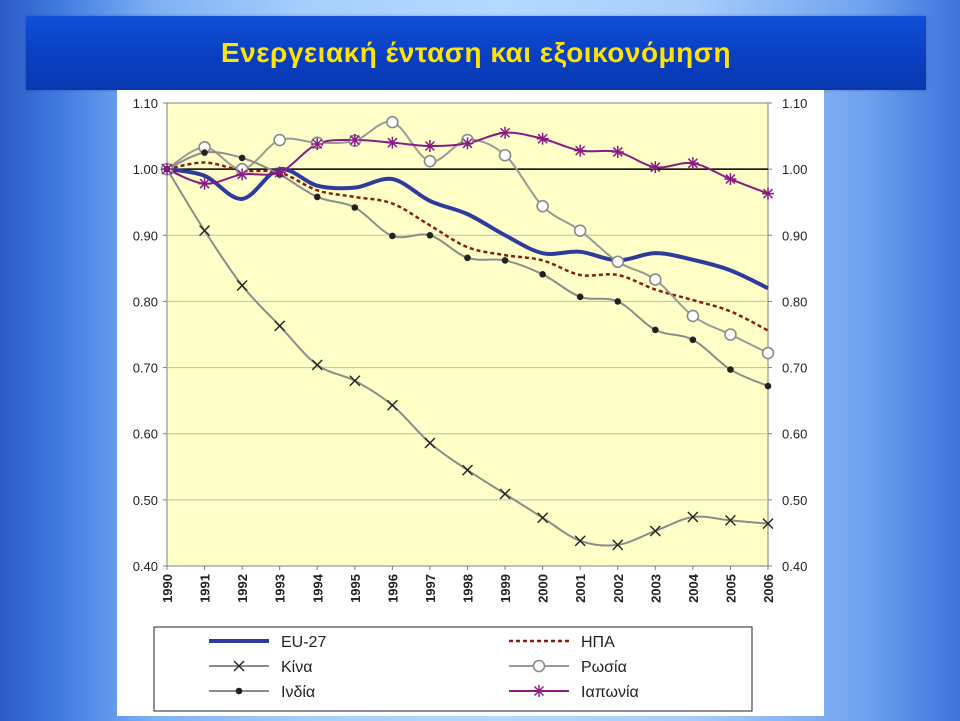  I want to click on title-bar: Ενεργειακή ένταση και εξοικονόμηση, so click(476, 53).